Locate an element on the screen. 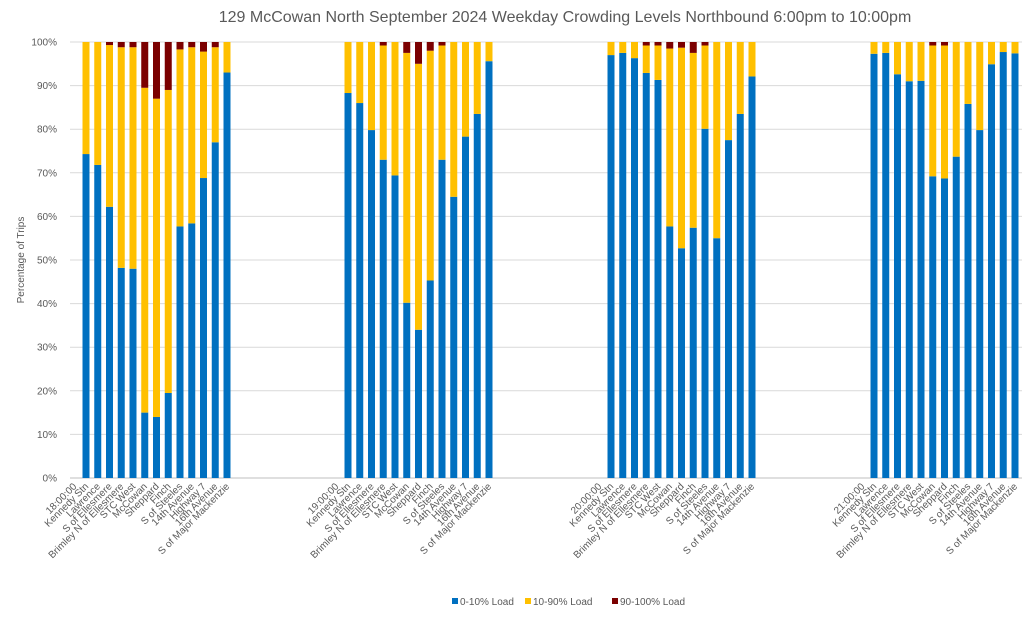 Image resolution: width=1024 pixels, height=617 pixels. y-tick-label: 60% is located at coordinates (47, 217).